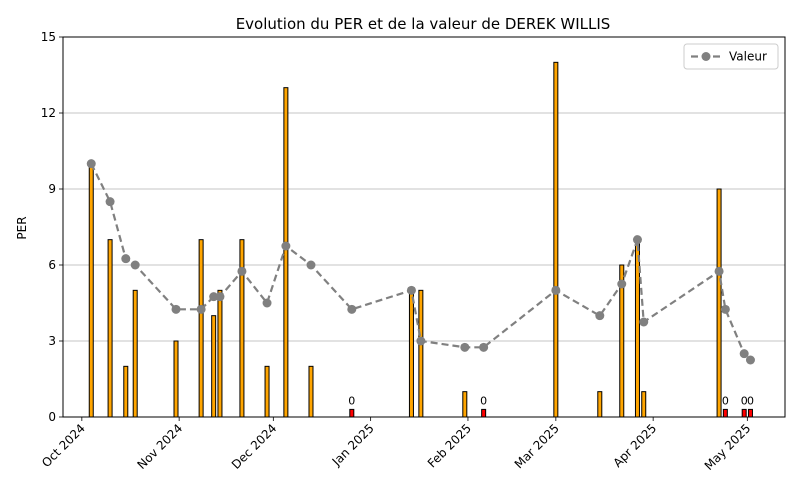 The image size is (800, 500). Describe the element at coordinates (706, 56) in the screenshot. I see `legend-marker` at that location.